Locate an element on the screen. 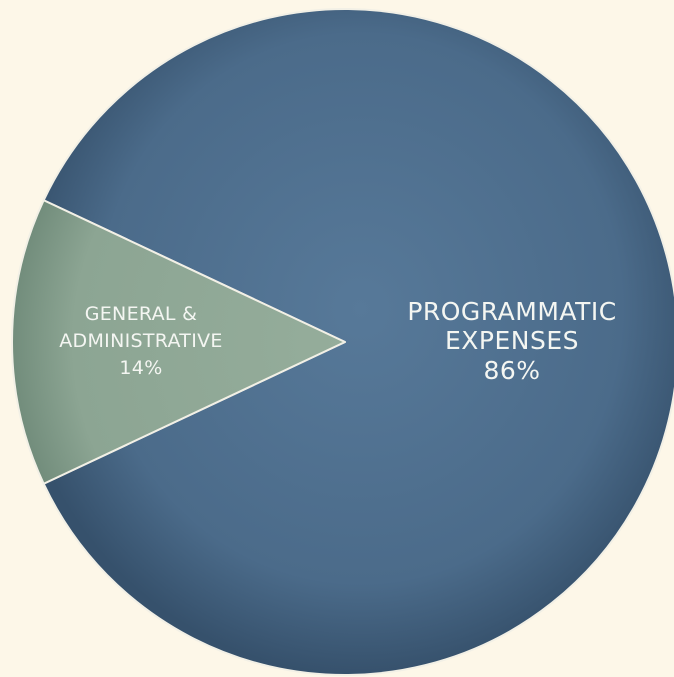 This screenshot has height=677, width=674. slice-label-programmatic-line1: PROGRAMMATIC is located at coordinates (511, 311).